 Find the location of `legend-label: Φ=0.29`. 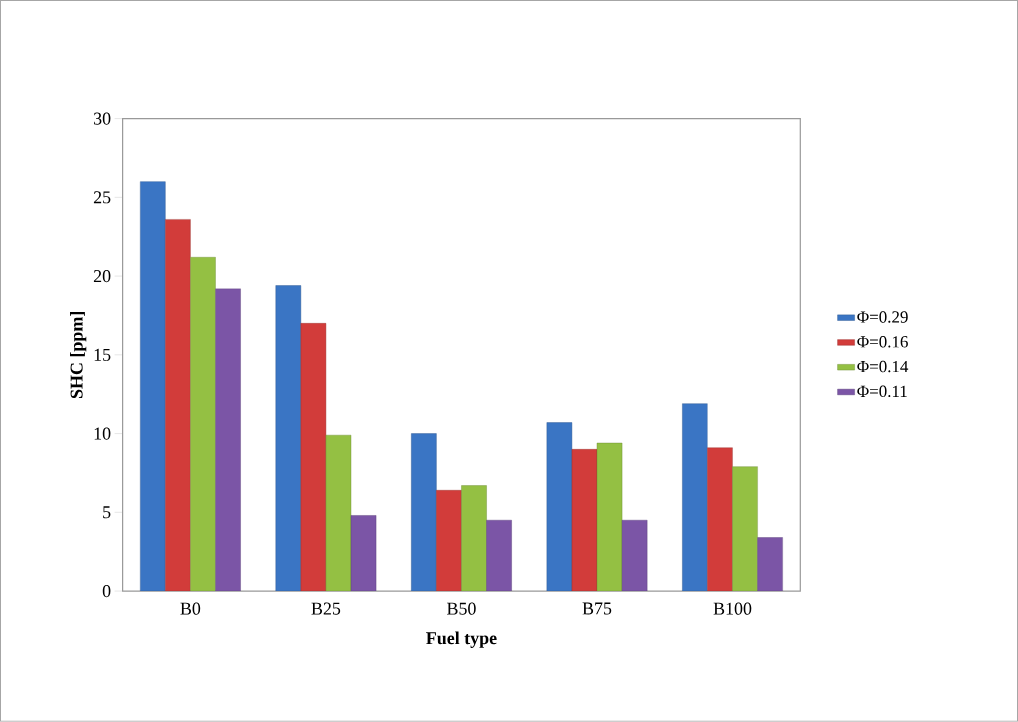

legend-label: Φ=0.29 is located at coordinates (882, 317).